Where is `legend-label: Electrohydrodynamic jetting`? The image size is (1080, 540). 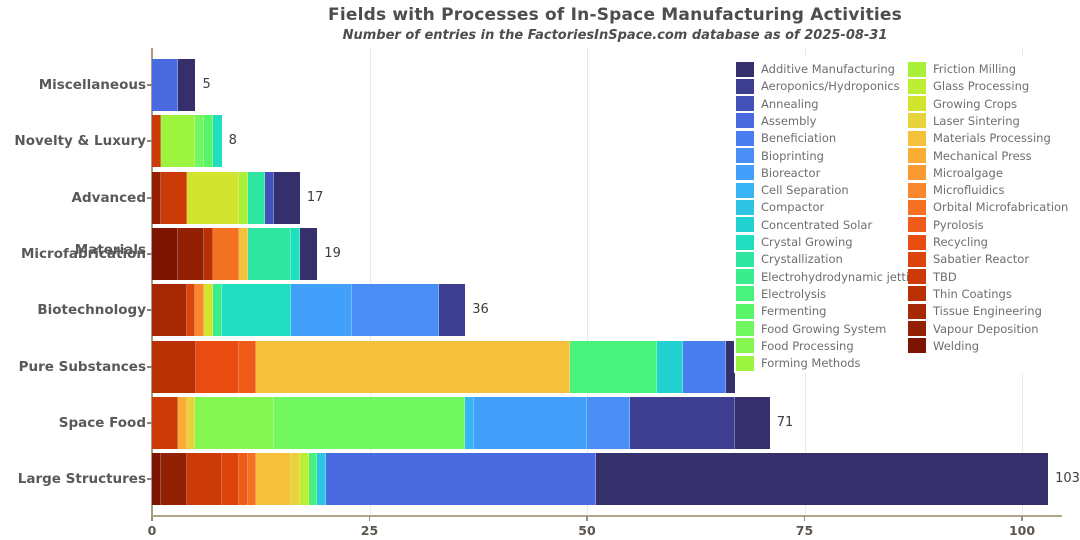
legend-label: Electrohydrodynamic jetting is located at coordinates (842, 276).